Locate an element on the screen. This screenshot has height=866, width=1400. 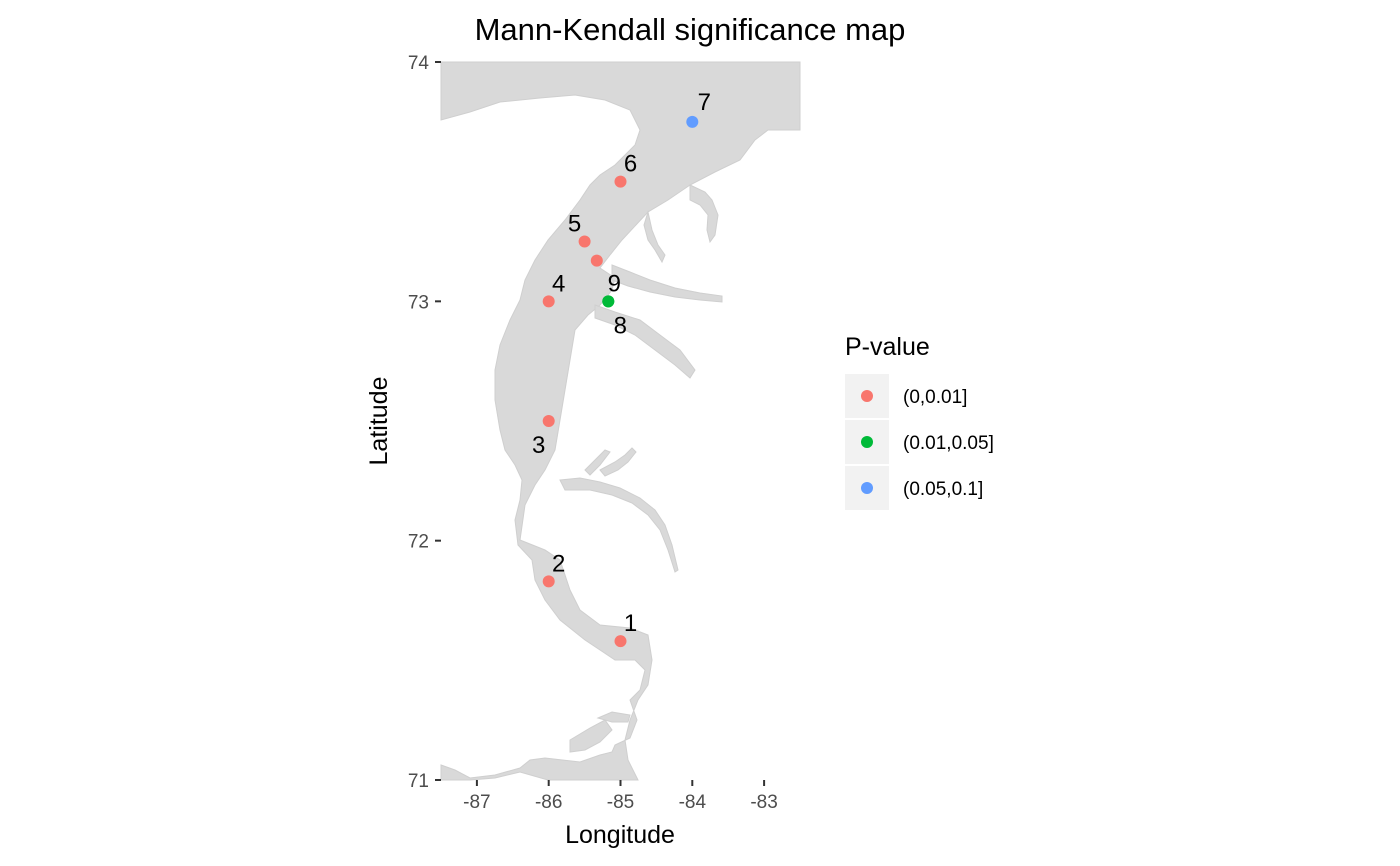
inlet-middle-right is located at coordinates (654, 237).